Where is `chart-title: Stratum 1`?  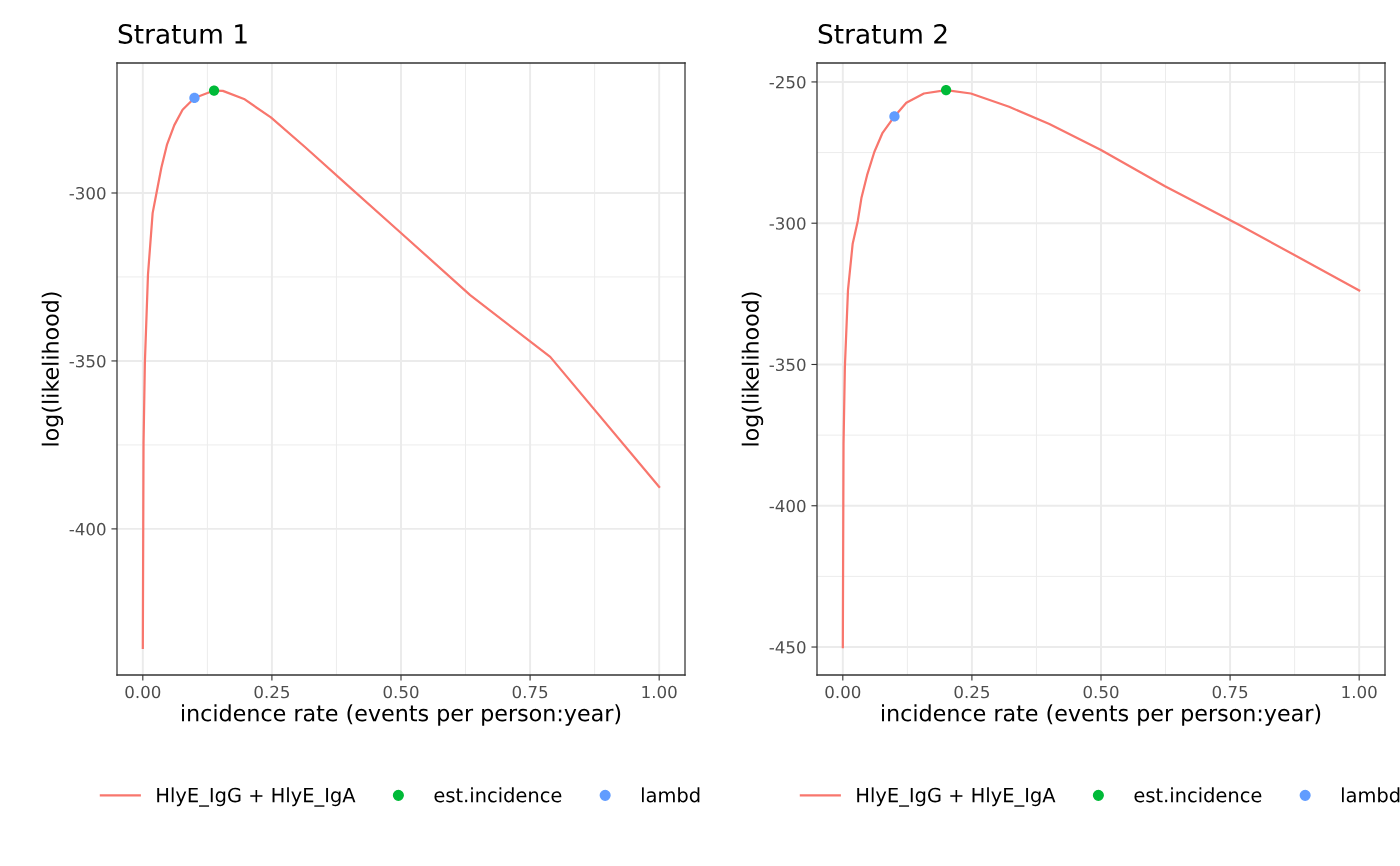
chart-title: Stratum 1 is located at coordinates (182, 33).